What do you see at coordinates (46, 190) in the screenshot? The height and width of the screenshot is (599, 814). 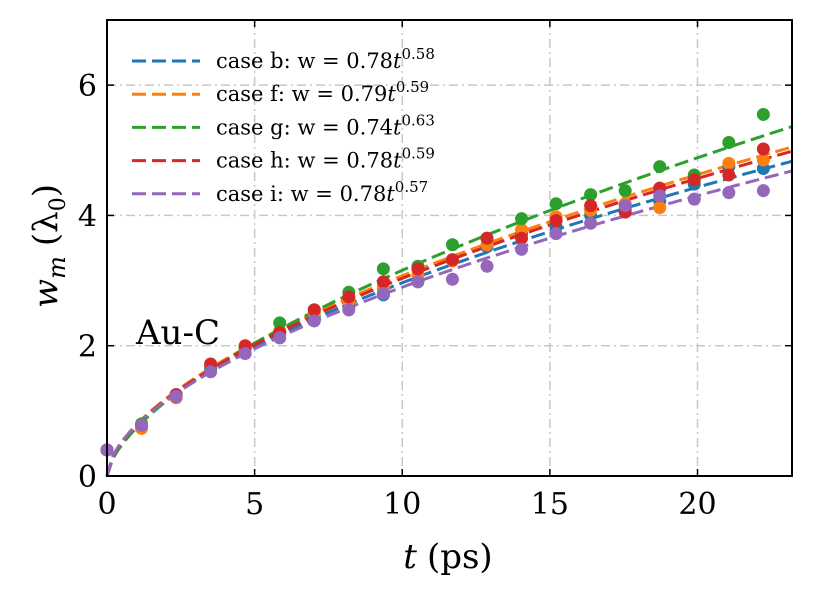 I see `y-axis-unit-close: )` at bounding box center [46, 190].